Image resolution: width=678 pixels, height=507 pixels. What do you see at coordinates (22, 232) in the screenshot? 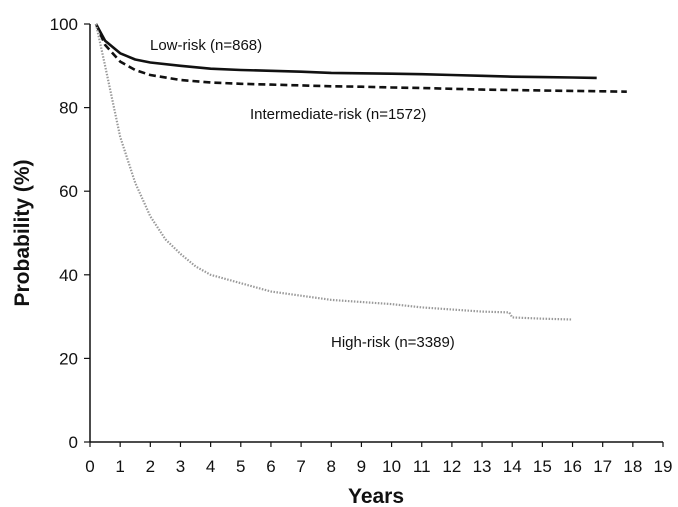
I see `y-axis-title: Probability (%)` at bounding box center [22, 232].